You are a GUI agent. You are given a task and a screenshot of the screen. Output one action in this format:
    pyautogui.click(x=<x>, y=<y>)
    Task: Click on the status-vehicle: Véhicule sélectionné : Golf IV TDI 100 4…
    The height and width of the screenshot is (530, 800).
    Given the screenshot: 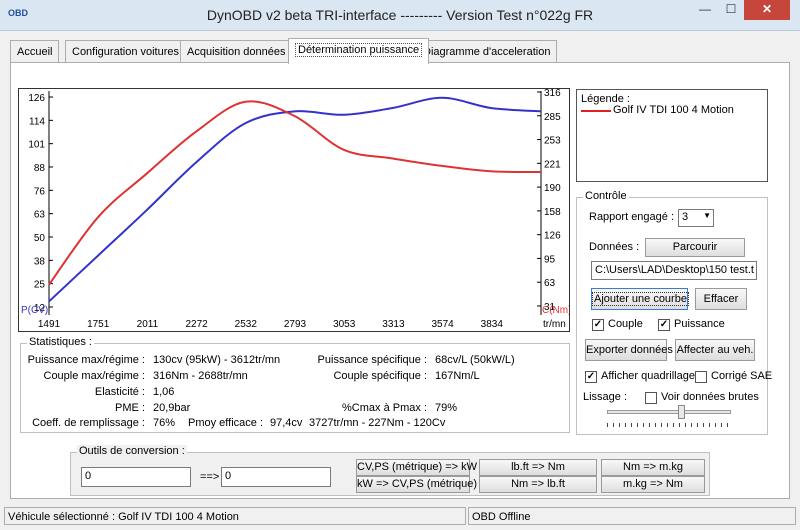 What is the action you would take?
    pyautogui.click(x=235, y=516)
    